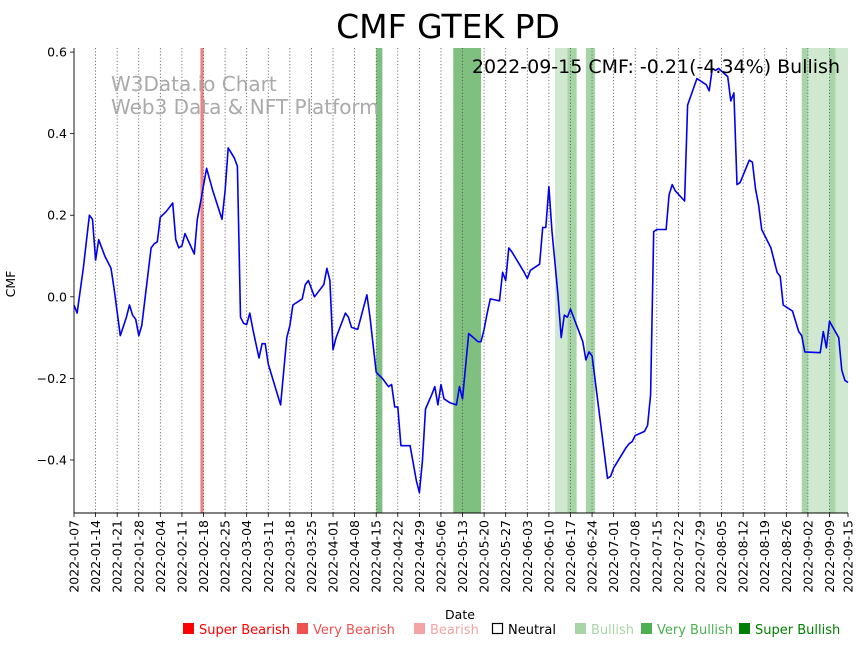 Image resolution: width=867 pixels, height=646 pixels. What do you see at coordinates (721, 556) in the screenshot?
I see `x-tick-label: 2022-08-05` at bounding box center [721, 556].